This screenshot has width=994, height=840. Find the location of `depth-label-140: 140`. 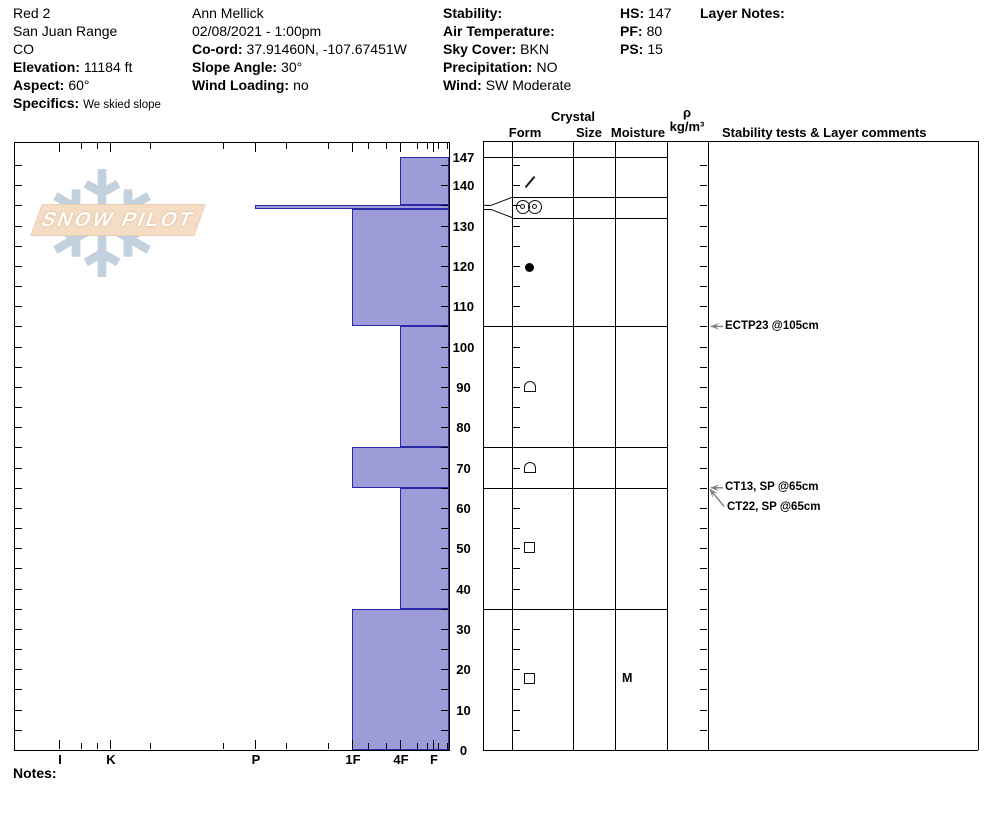

depth-label-140: 140 is located at coordinates (463, 186).